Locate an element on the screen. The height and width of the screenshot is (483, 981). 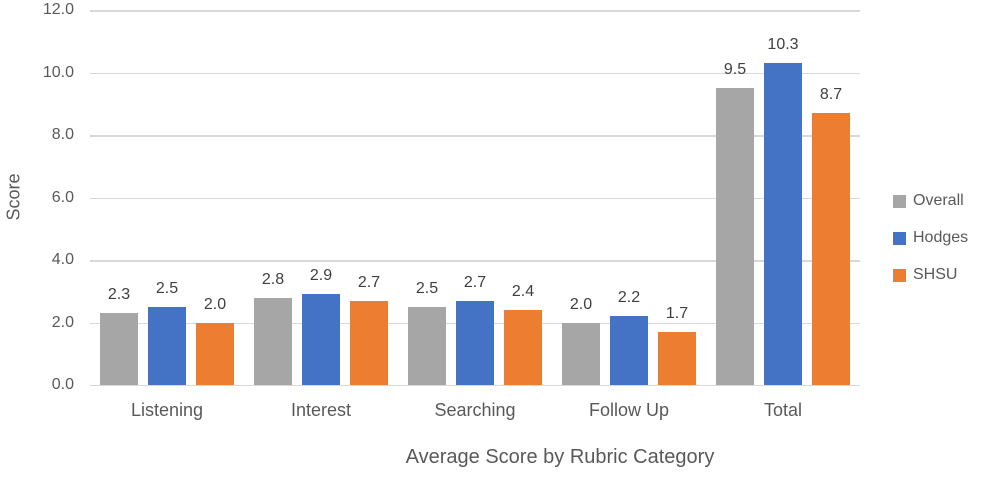
bar-hodges-searching is located at coordinates (475, 342).